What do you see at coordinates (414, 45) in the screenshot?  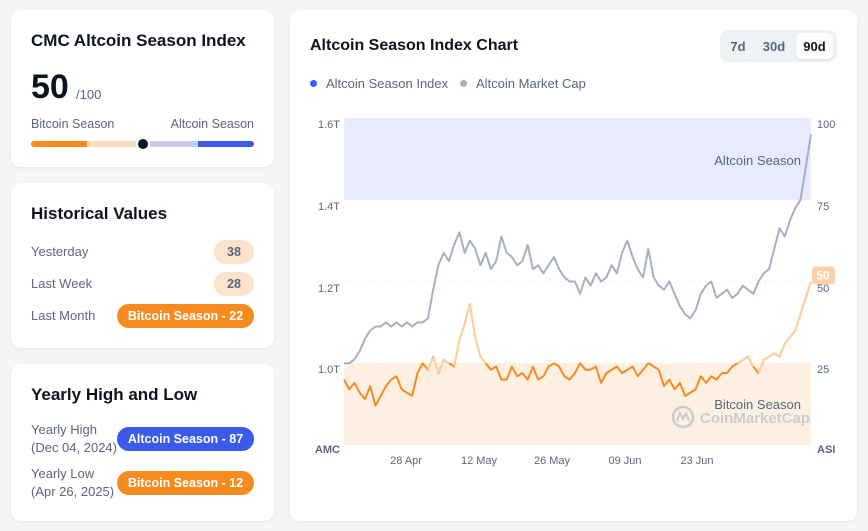 I see `chart-title: Altcoin Season Index Chart` at bounding box center [414, 45].